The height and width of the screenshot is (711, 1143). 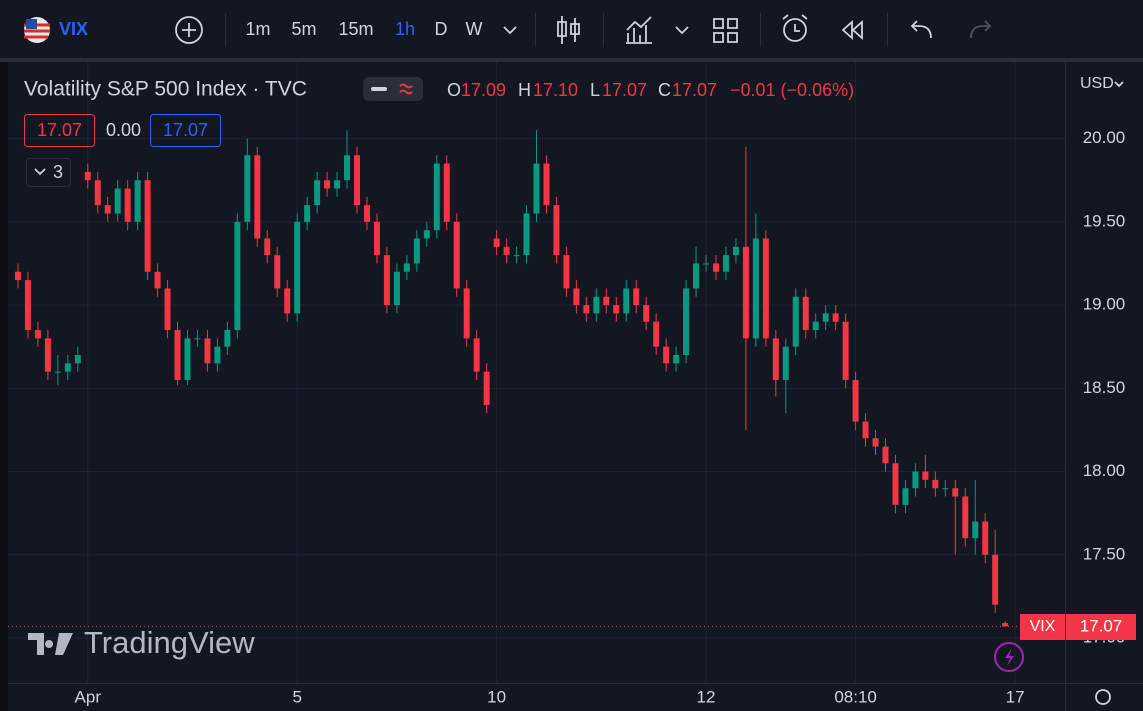 What do you see at coordinates (568, 30) in the screenshot?
I see `candles-icon` at bounding box center [568, 30].